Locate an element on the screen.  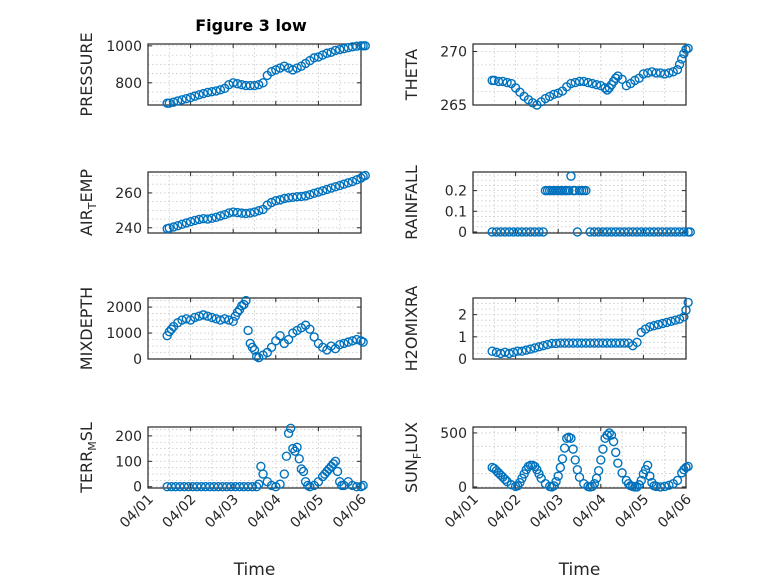
y-axis-label-main: PRESSURE is located at coordinates (86, 74).